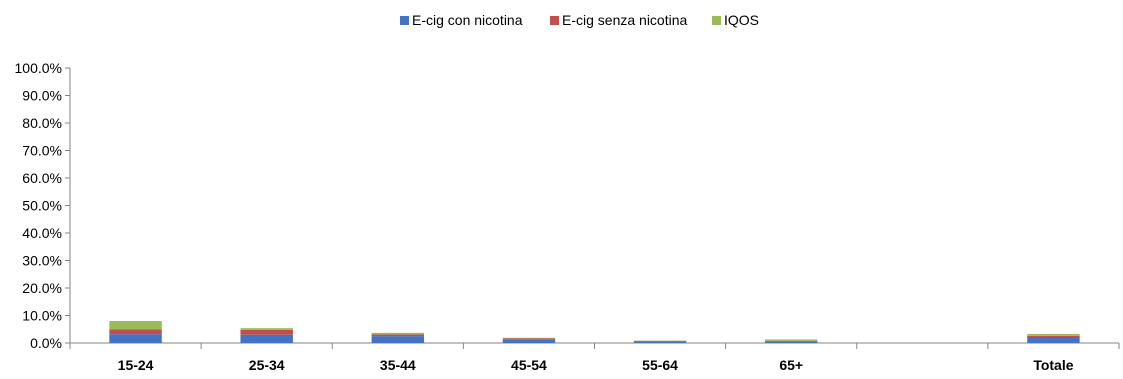  What do you see at coordinates (42, 261) in the screenshot?
I see `y-tick-label: 30.0%` at bounding box center [42, 261].